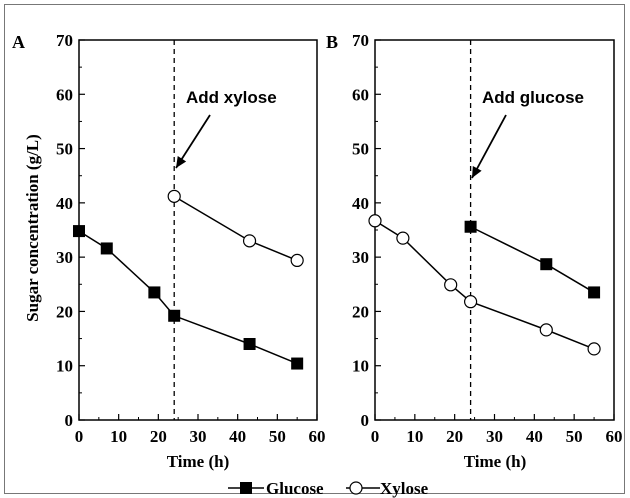 The height and width of the screenshot is (498, 630). What do you see at coordinates (64, 149) in the screenshot?
I see `panel-a-y-tick-label: 50` at bounding box center [64, 149].